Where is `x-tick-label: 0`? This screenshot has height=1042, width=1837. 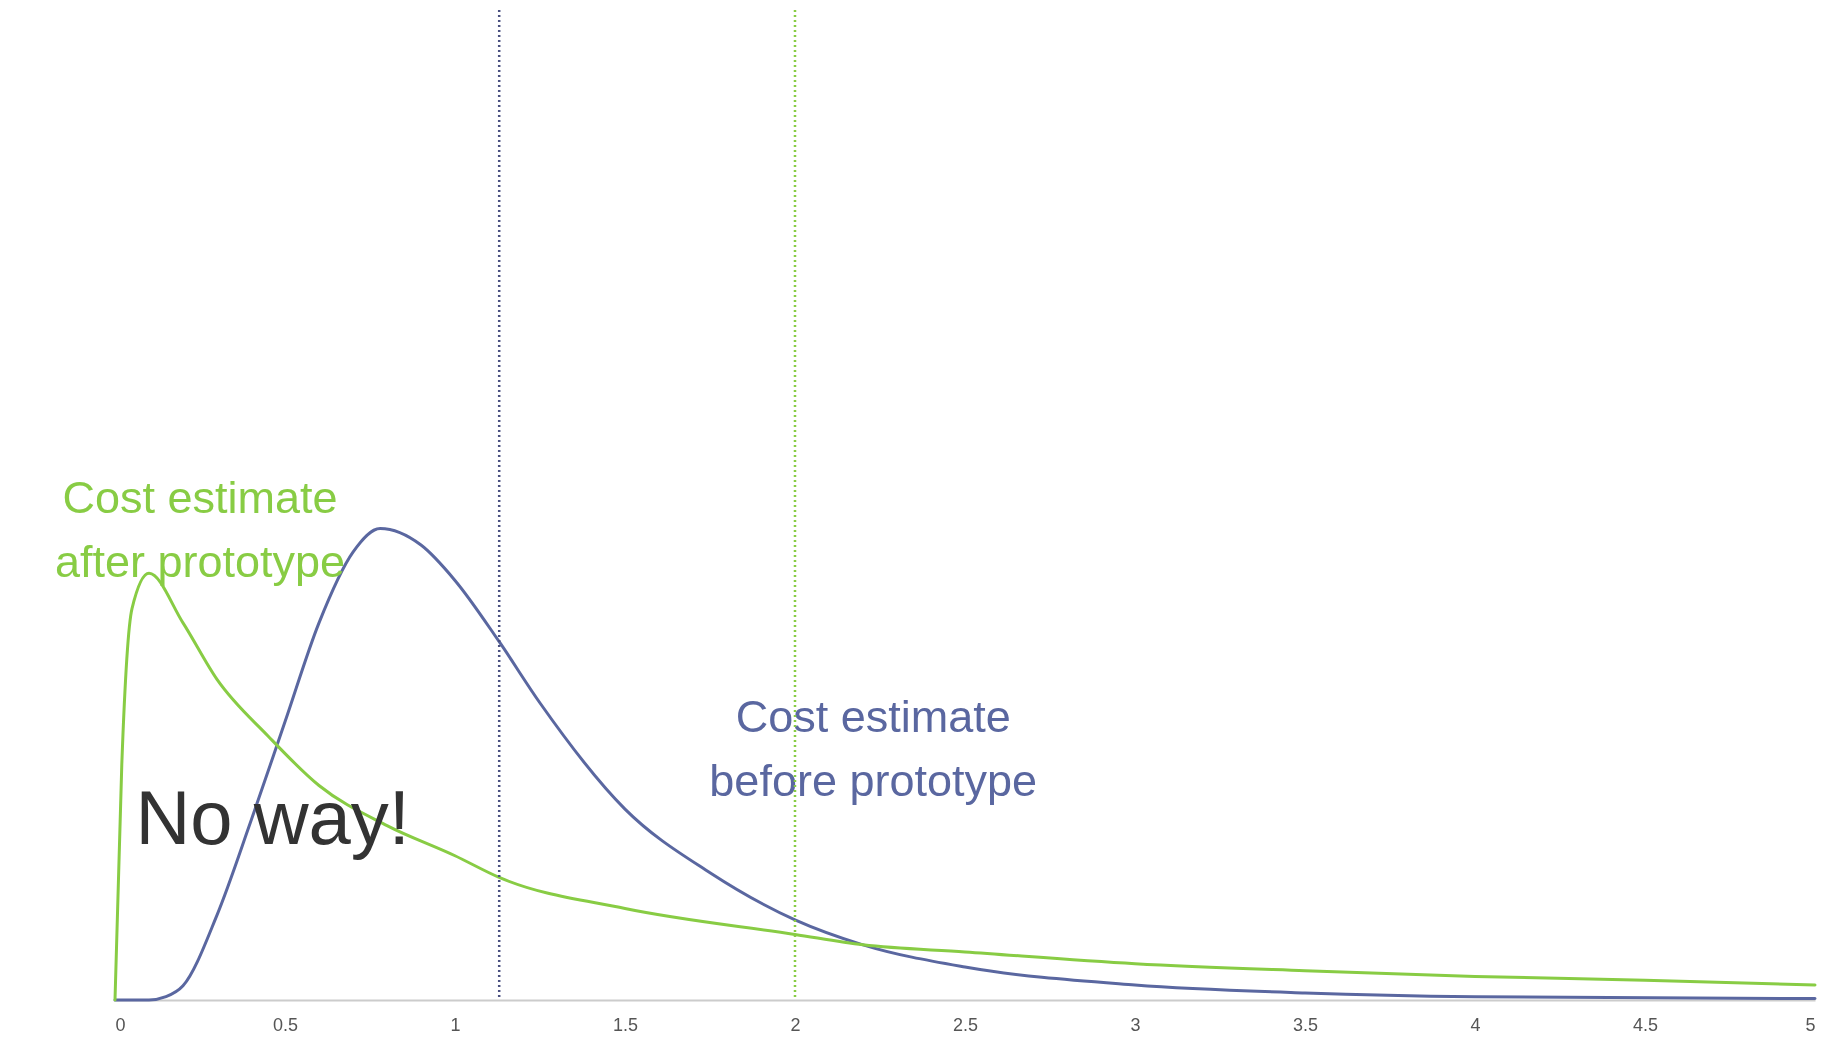 x-tick-label: 0 is located at coordinates (120, 1024).